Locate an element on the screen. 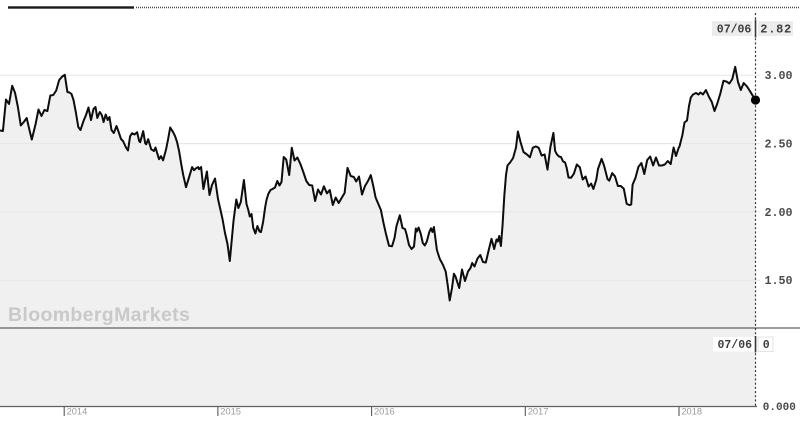 The height and width of the screenshot is (423, 800). svg-text: BloombergMarkets is located at coordinates (99, 315).